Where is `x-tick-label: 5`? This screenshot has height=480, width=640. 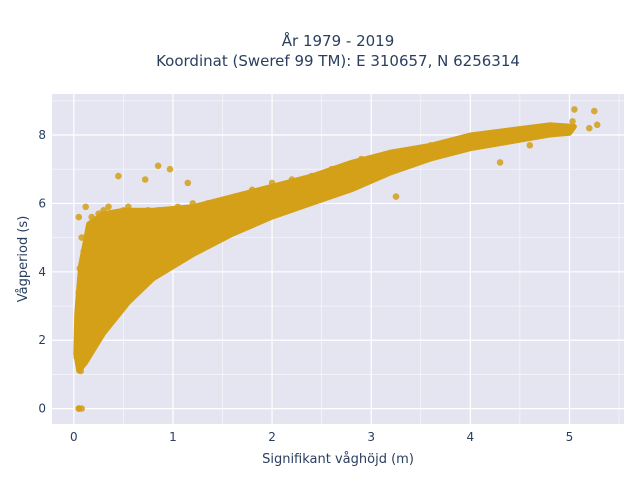
x-tick-label: 5 is located at coordinates (570, 437).